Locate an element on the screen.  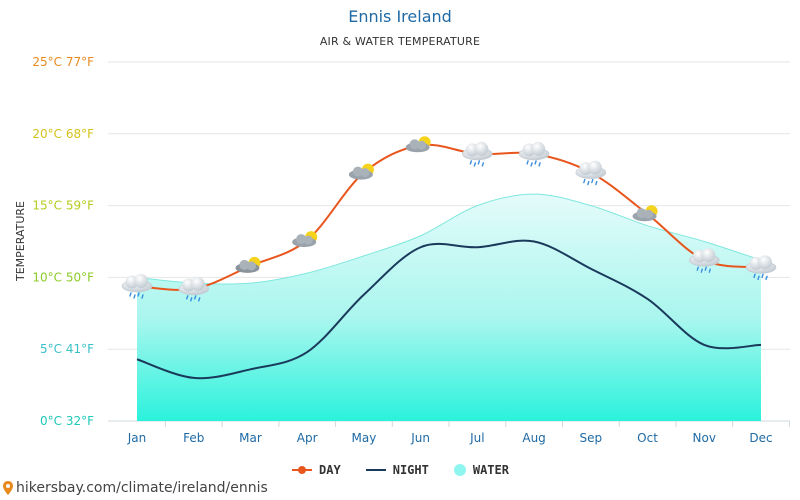
x-tick-label: Aug is located at coordinates (533, 438).